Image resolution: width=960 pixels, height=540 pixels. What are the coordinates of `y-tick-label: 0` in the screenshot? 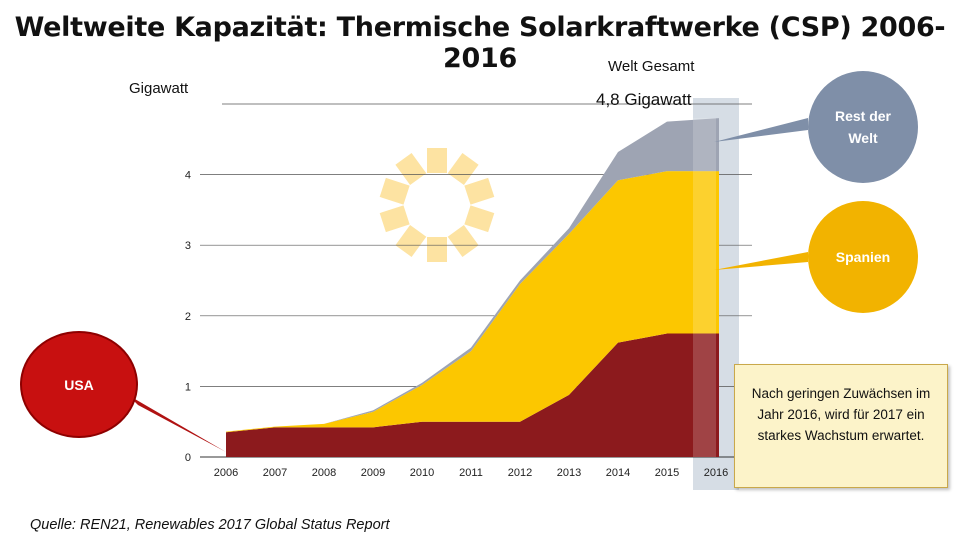 It's located at (188, 458).